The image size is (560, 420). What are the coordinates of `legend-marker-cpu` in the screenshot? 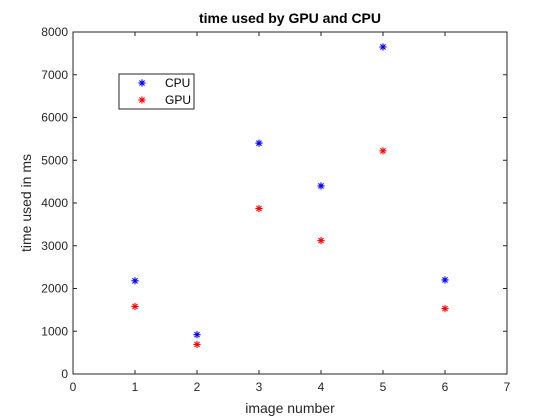 It's located at (142, 83).